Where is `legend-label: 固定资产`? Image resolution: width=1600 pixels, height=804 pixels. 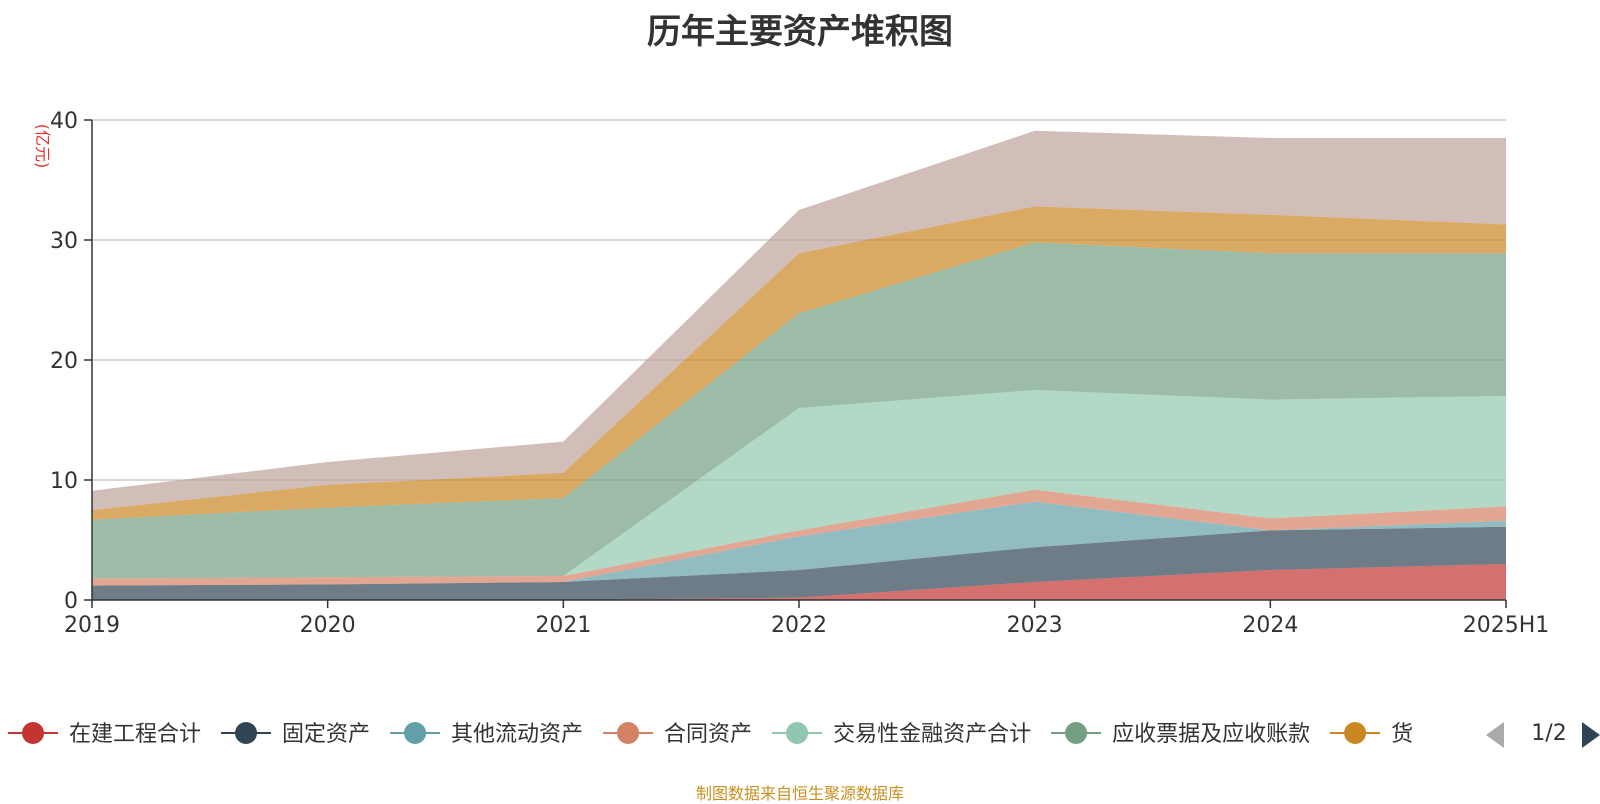
legend-label: 固定资产 is located at coordinates (326, 734).